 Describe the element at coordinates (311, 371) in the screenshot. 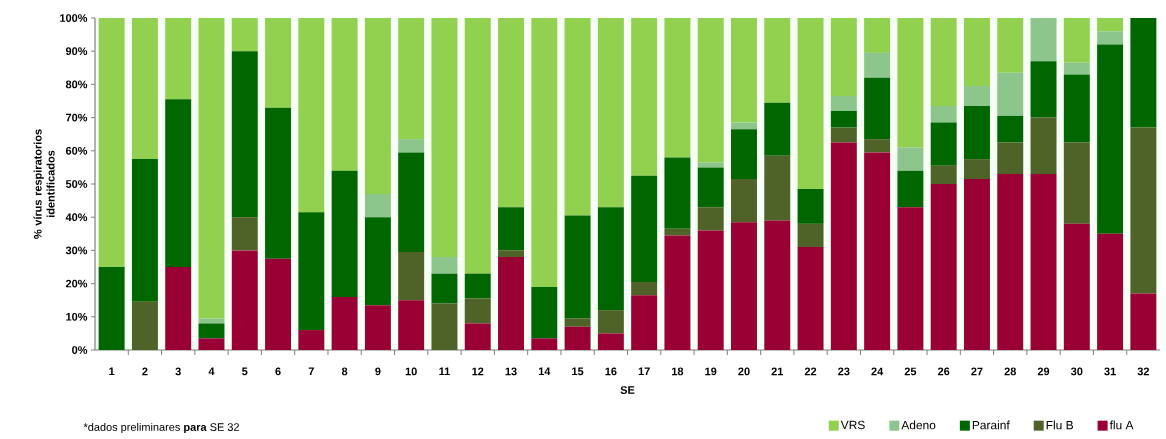

I see `x-tick-label: 7` at that location.